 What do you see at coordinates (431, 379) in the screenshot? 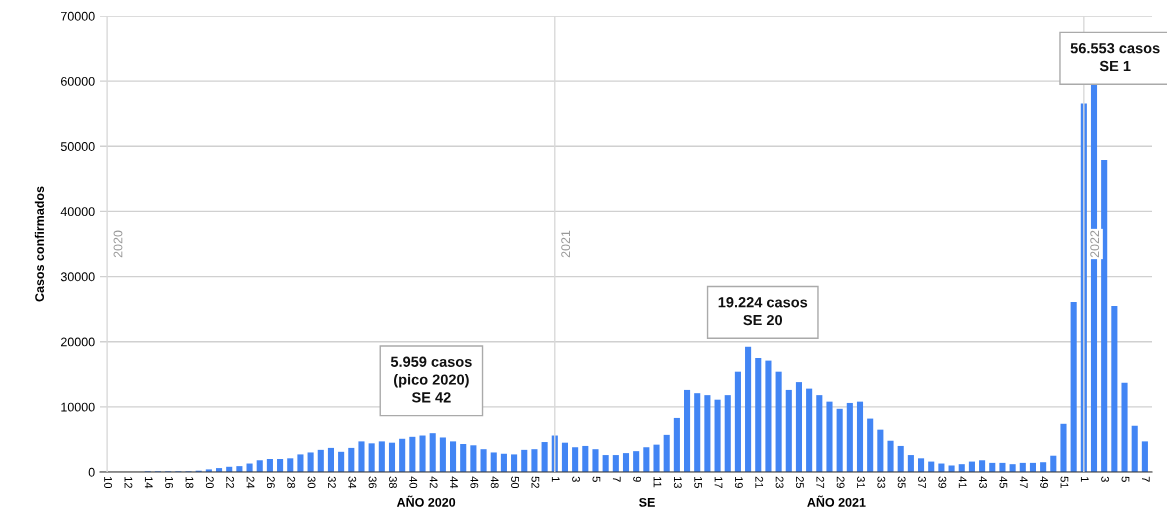
I see `annotation: 5.959 casos (pico 2020) SE 42` at bounding box center [431, 379].